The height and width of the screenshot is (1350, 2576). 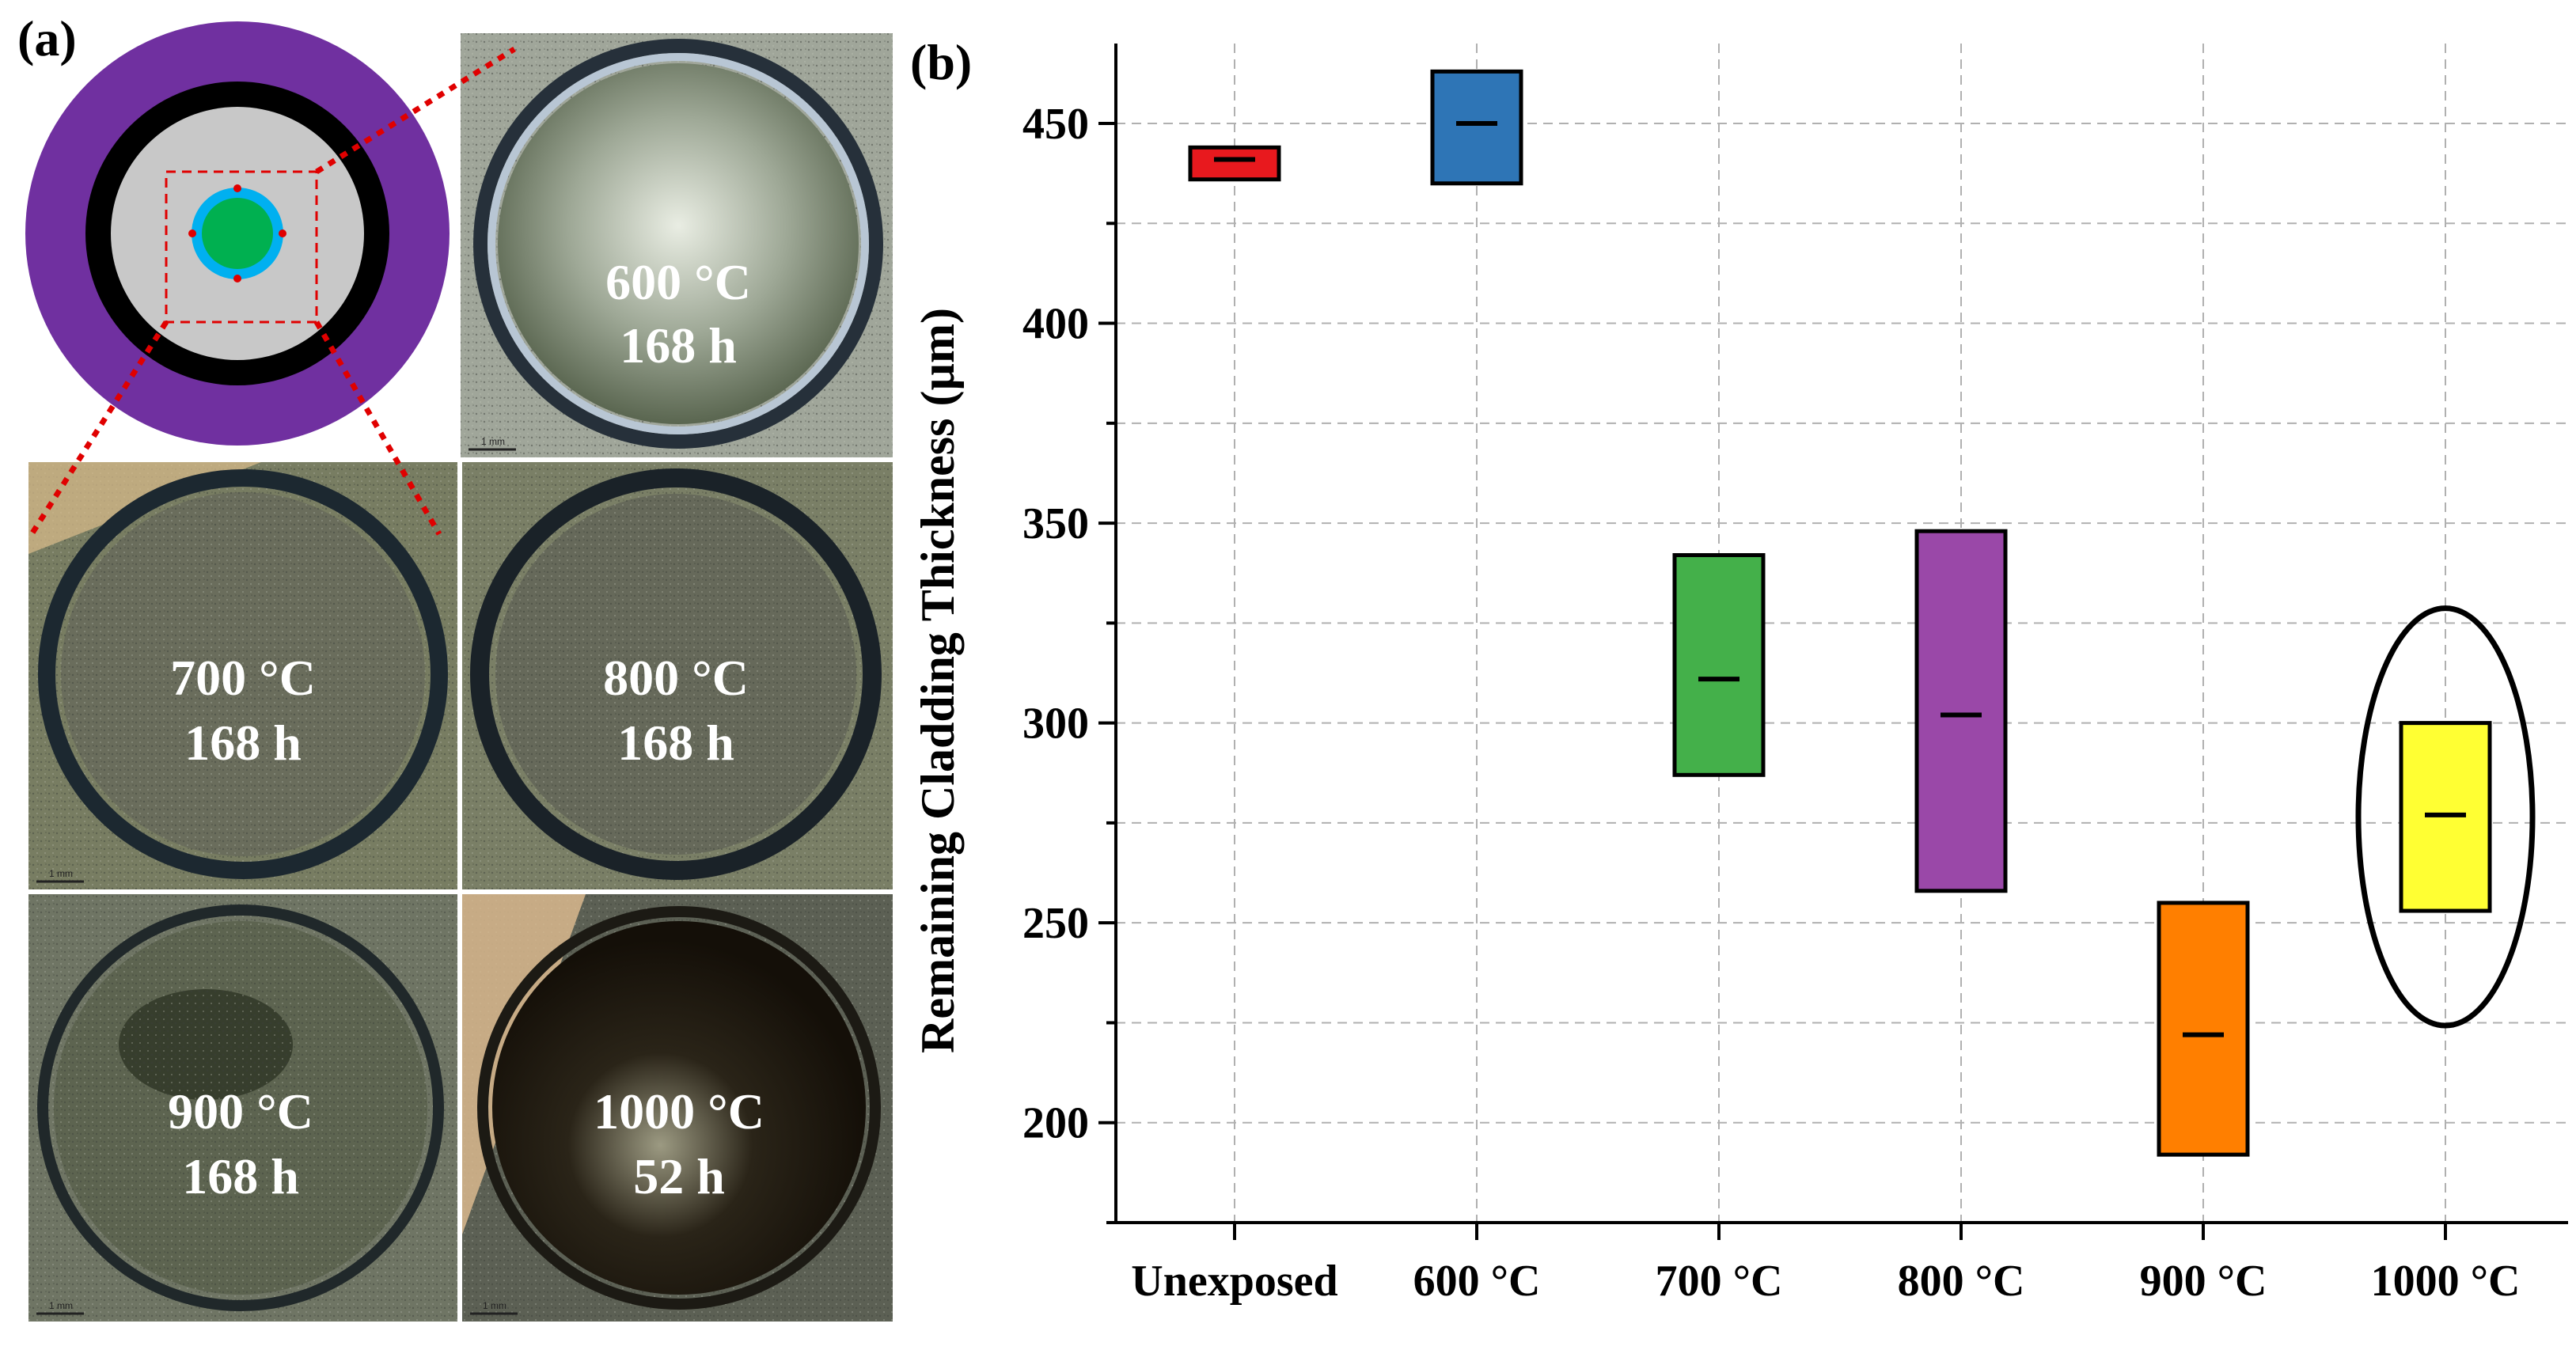 What do you see at coordinates (678, 282) in the screenshot?
I see `photo-temp: 600 °C` at bounding box center [678, 282].